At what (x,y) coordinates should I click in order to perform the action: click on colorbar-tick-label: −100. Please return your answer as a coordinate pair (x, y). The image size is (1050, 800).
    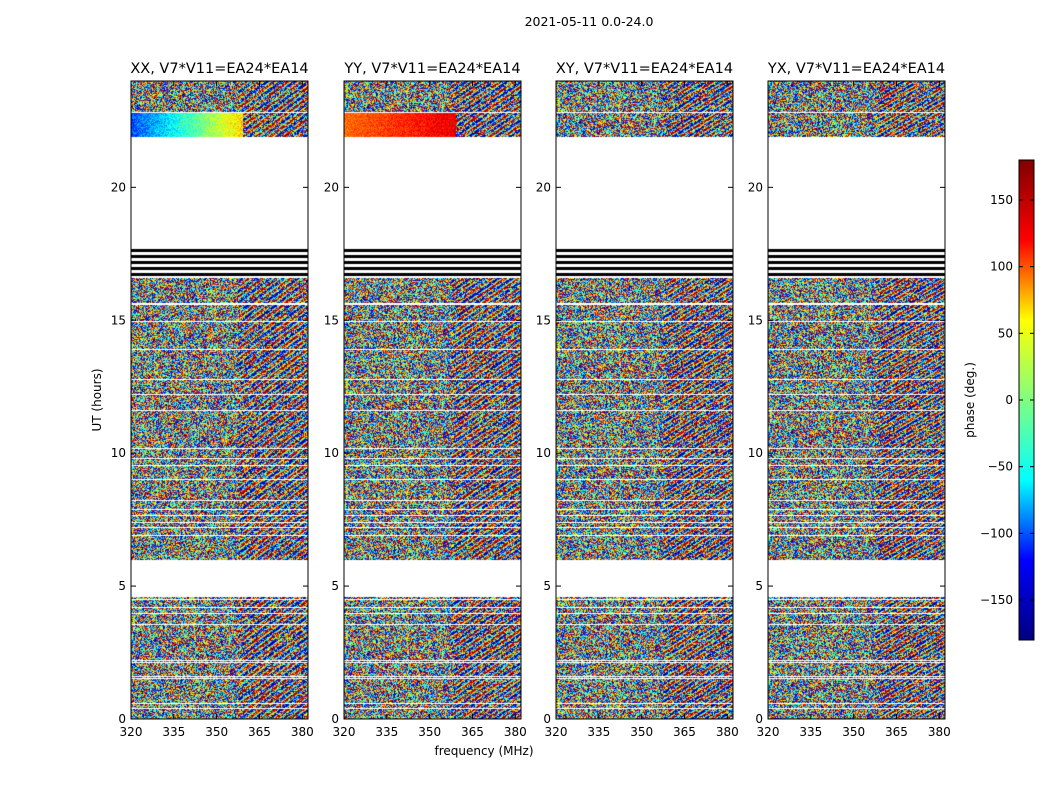
    Looking at the image, I should click on (996, 533).